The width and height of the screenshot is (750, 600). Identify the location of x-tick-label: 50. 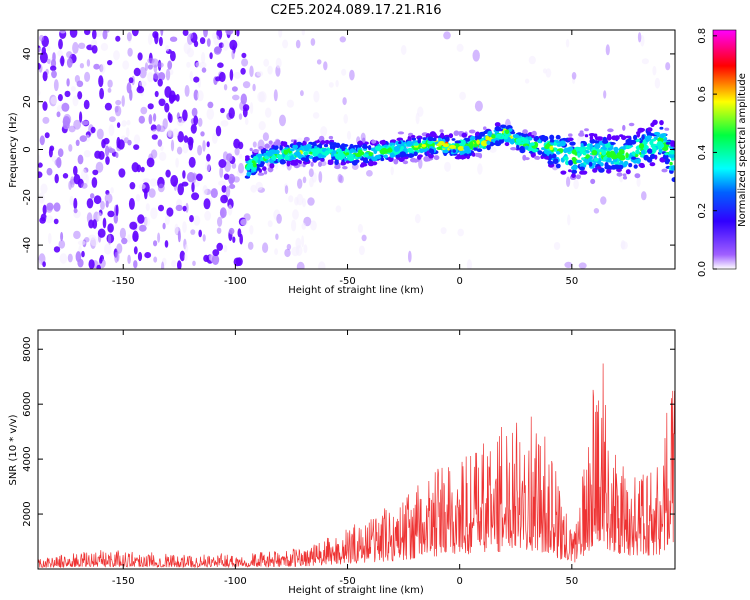
(571, 581).